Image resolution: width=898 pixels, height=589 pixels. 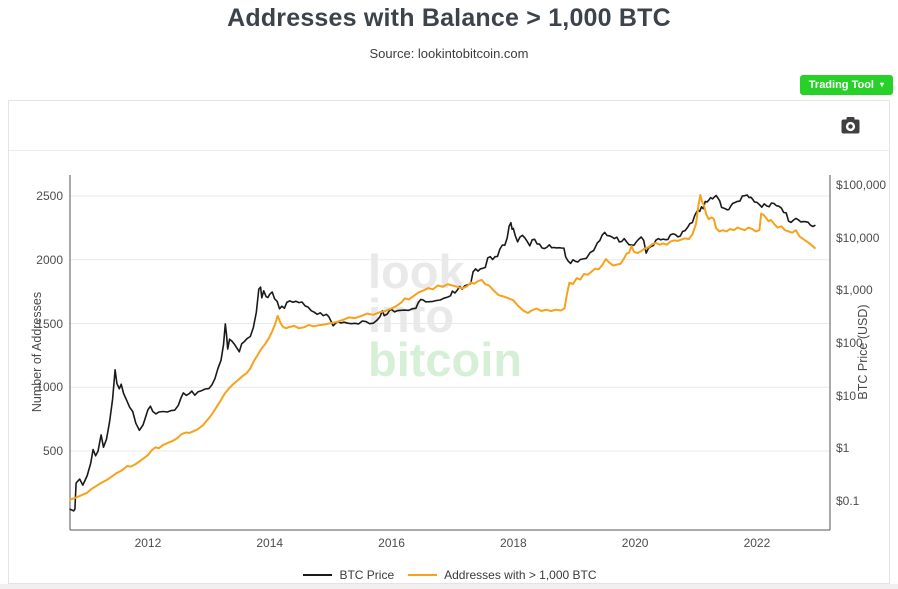 What do you see at coordinates (449, 53) in the screenshot?
I see `page-subtitle: Source: lookintobitcoin.com` at bounding box center [449, 53].